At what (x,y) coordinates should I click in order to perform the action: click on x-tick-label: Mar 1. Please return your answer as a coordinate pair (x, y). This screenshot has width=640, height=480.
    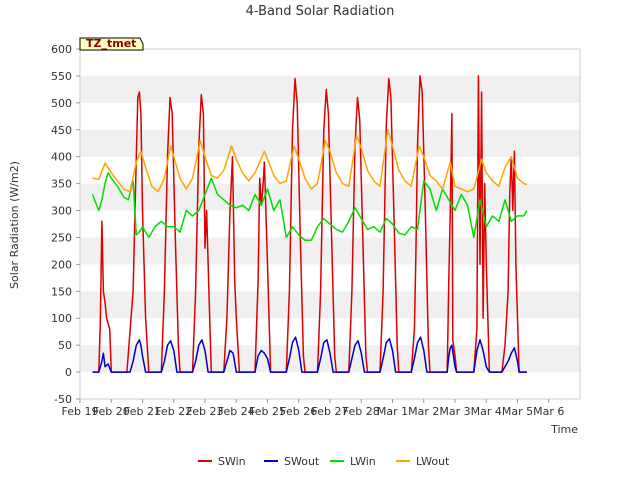
    Looking at the image, I should click on (392, 411).